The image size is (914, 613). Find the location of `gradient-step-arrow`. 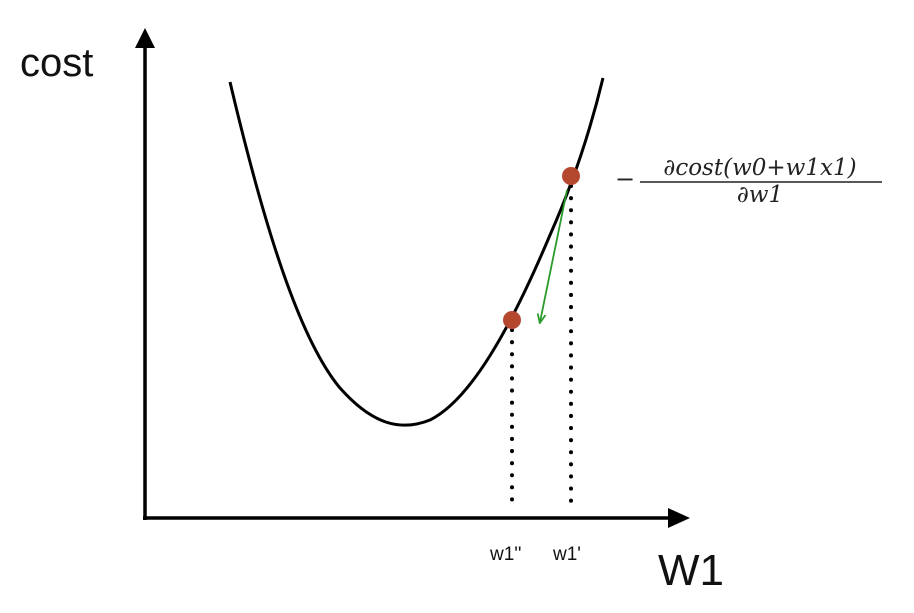

gradient-step-arrow is located at coordinates (554, 255).